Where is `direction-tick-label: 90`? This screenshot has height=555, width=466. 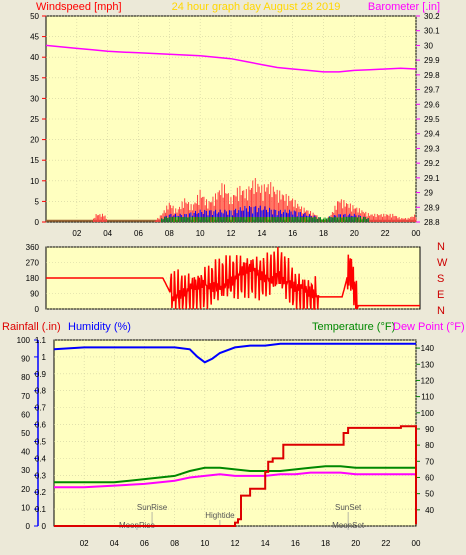 direction-tick-label: 90 is located at coordinates (34, 294).